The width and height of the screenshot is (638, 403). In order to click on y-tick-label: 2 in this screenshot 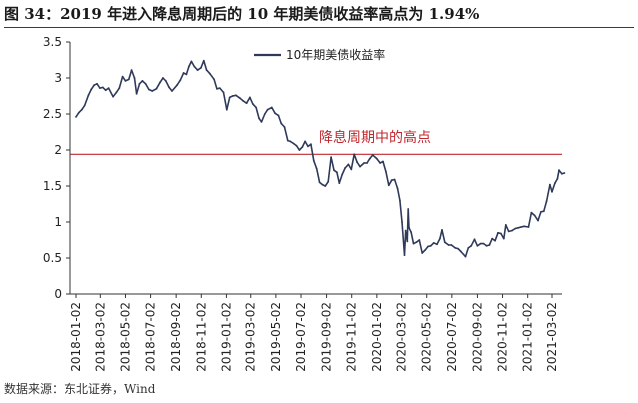, I will do `click(58, 150)`.